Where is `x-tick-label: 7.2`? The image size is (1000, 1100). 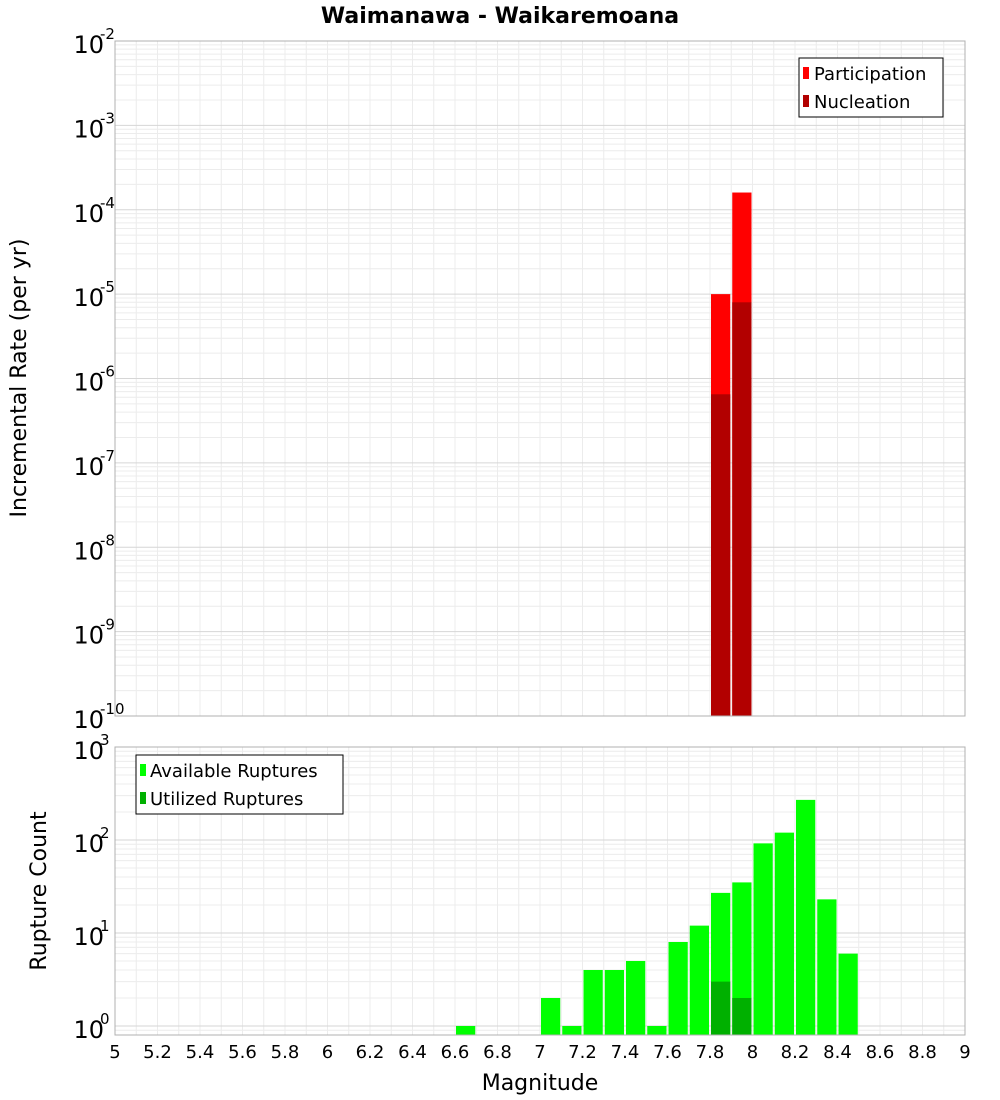 x-tick-label: 7.2 is located at coordinates (582, 1052).